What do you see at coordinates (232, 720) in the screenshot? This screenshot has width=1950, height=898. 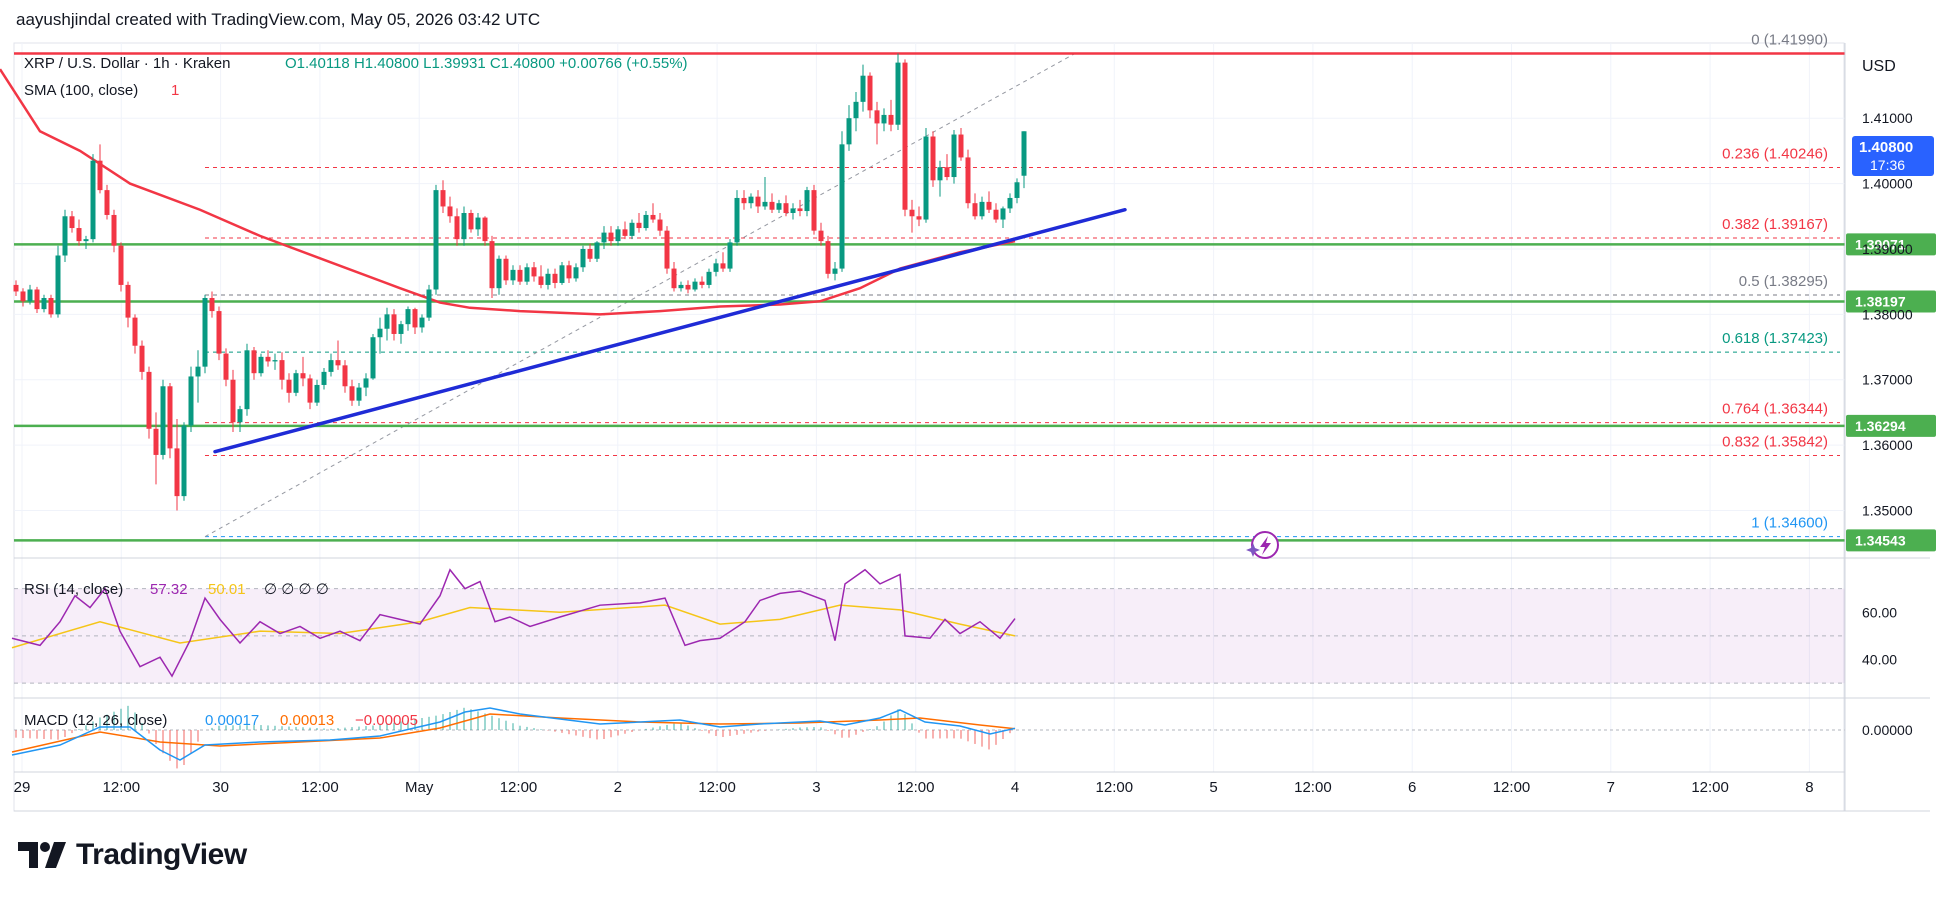 I see `macd-legend-value: 0.00017` at bounding box center [232, 720].